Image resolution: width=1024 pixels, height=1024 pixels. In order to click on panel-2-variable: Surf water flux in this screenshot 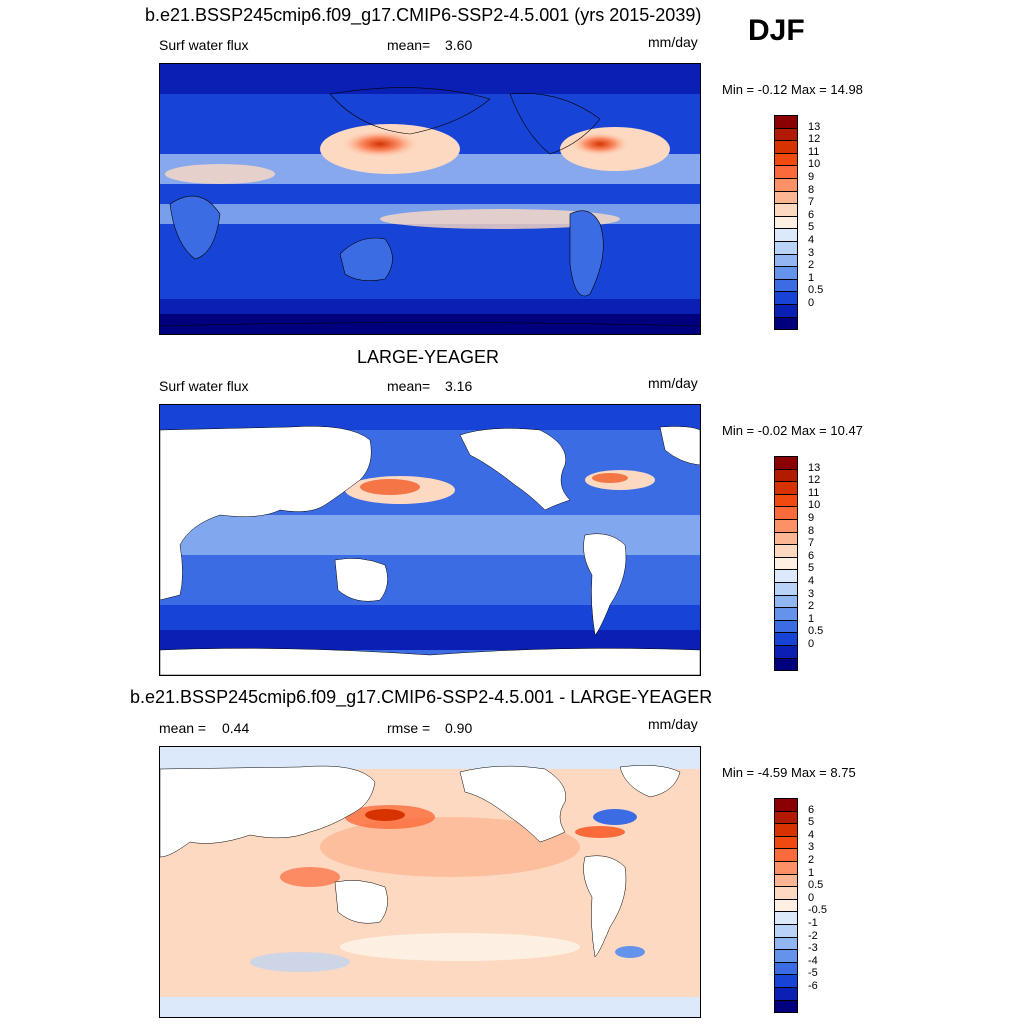, I will do `click(204, 386)`.